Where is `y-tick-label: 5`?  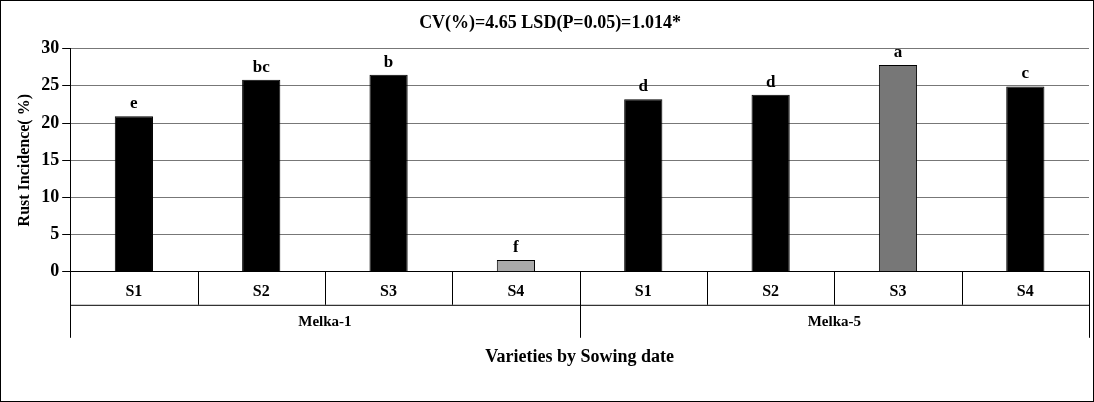 y-tick-label: 5 is located at coordinates (55, 233).